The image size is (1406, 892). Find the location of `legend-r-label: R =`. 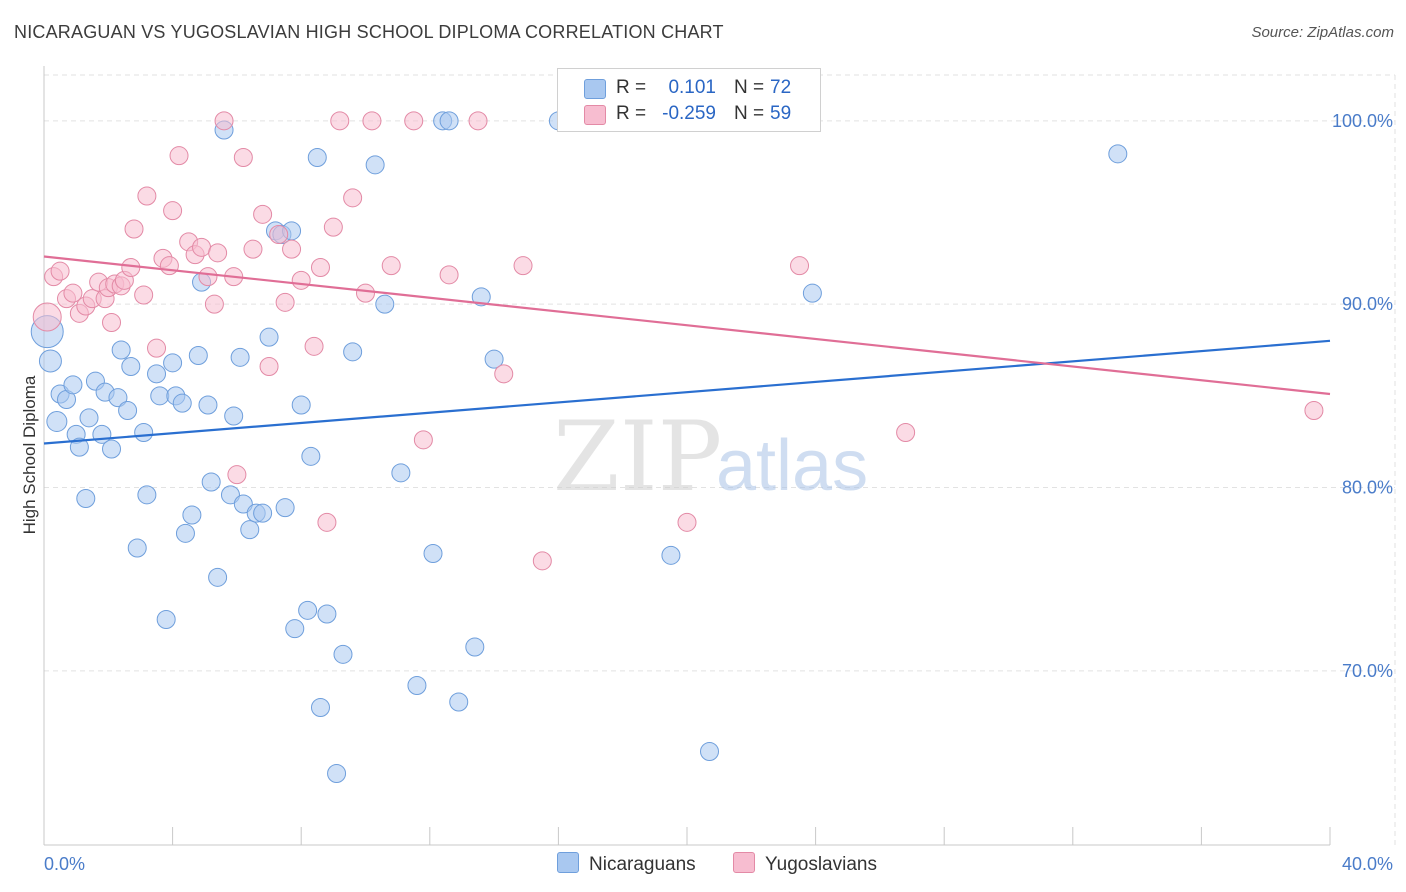

legend-r-label: R = is located at coordinates (631, 113).